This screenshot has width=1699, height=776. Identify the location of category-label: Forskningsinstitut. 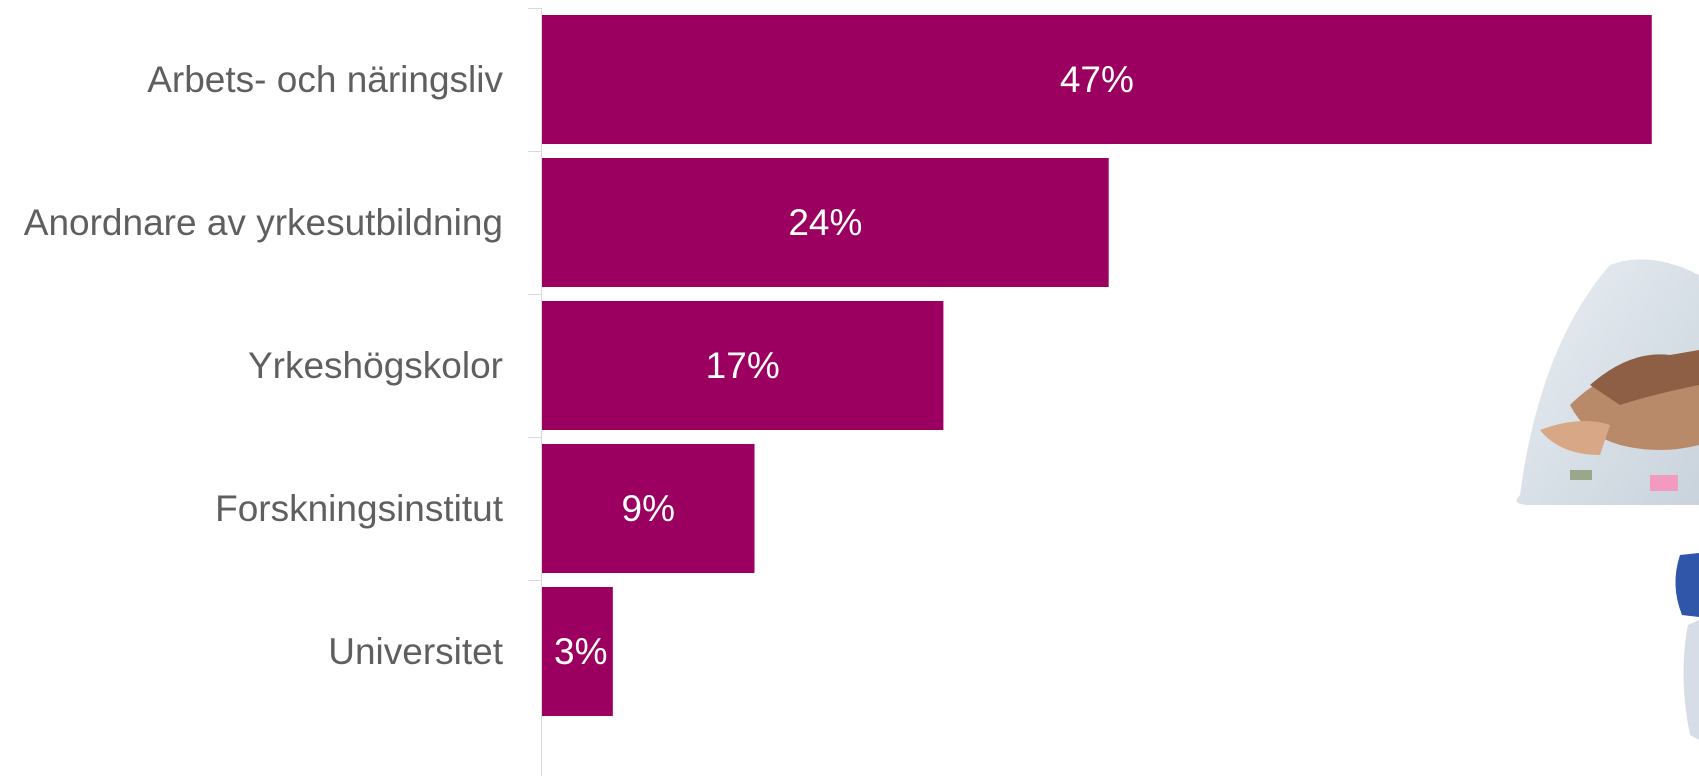
(359, 508).